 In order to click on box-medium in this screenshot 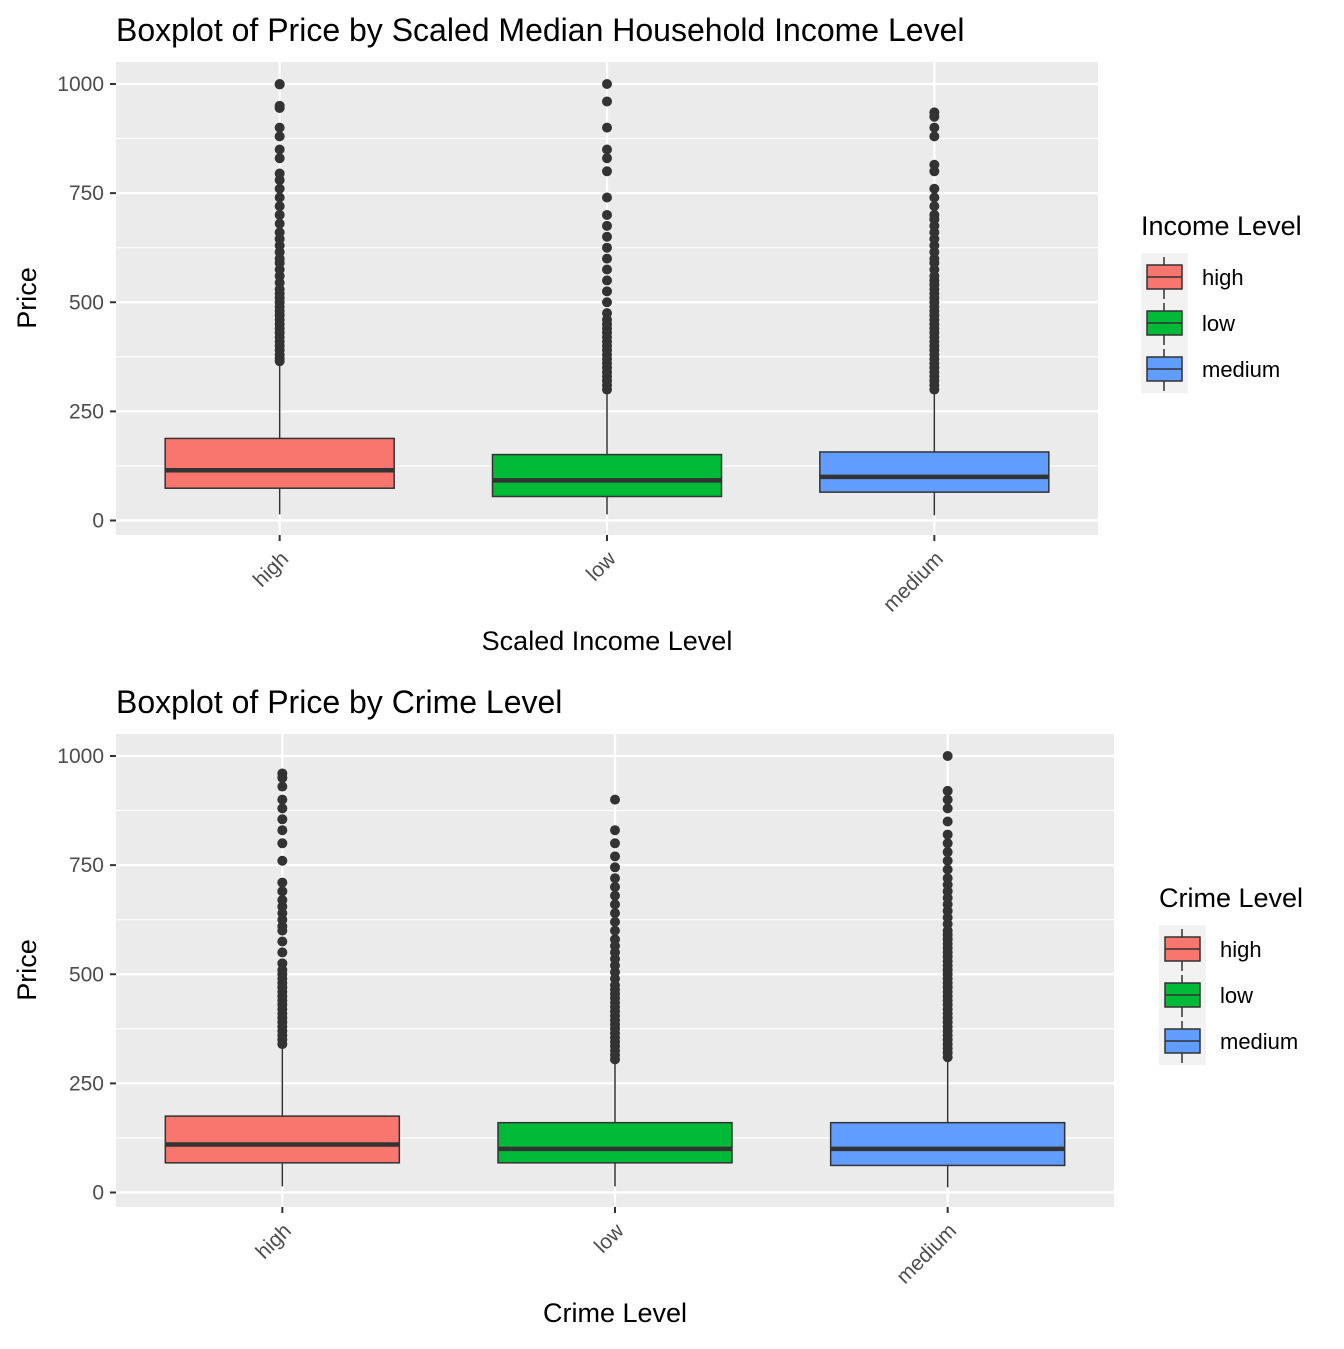, I will do `click(934, 311)`.